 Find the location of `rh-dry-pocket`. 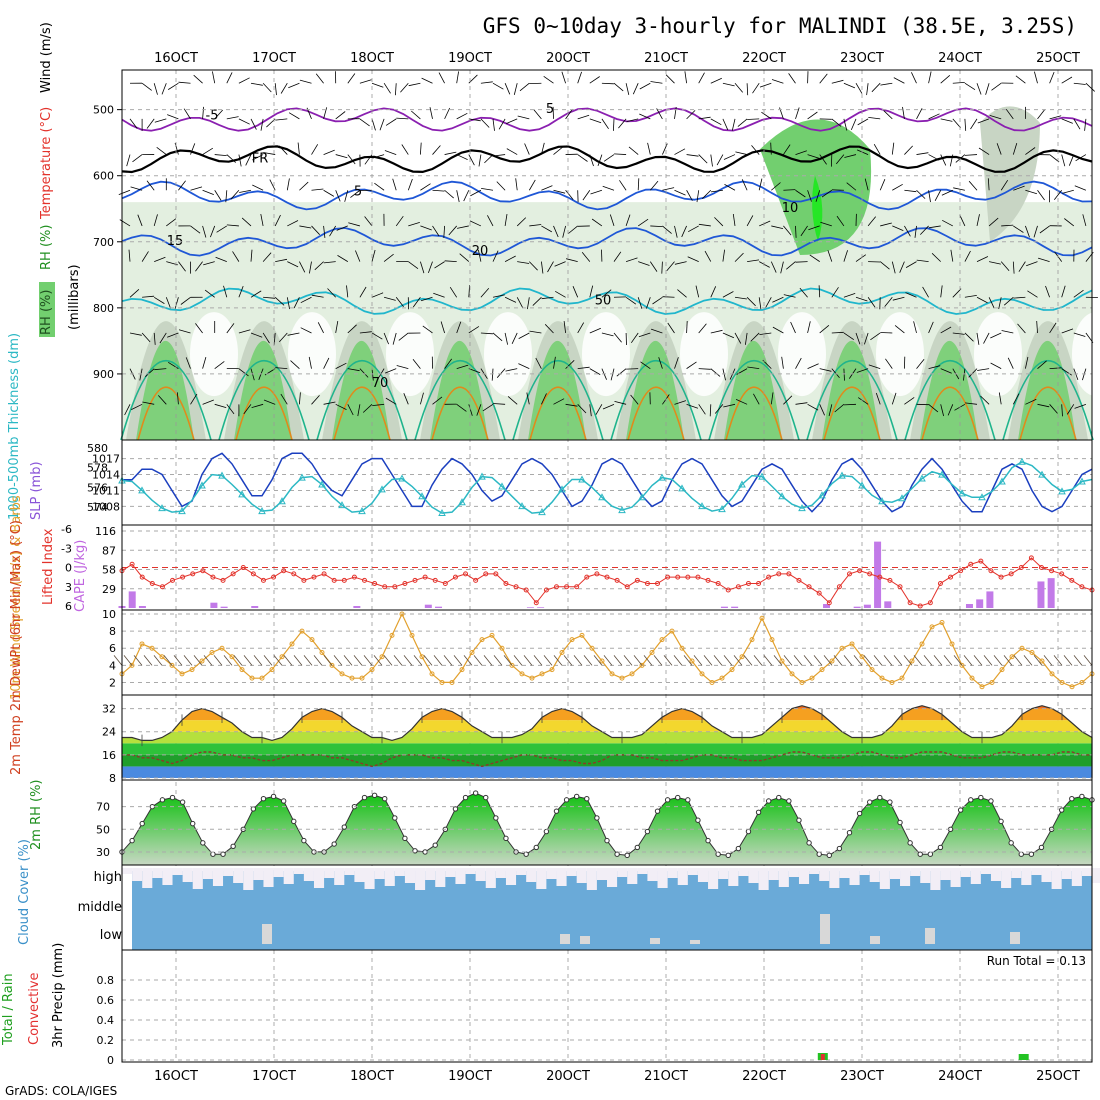

rh-dry-pocket is located at coordinates (410, 354).